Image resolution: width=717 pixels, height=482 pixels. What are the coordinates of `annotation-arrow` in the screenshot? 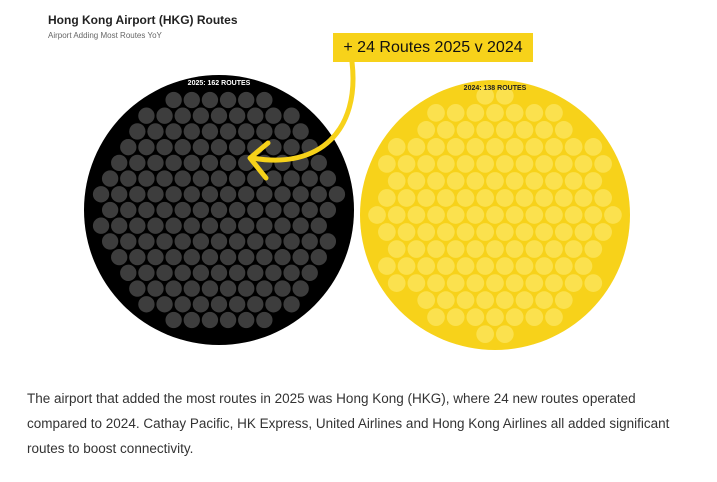 It's located at (302, 111).